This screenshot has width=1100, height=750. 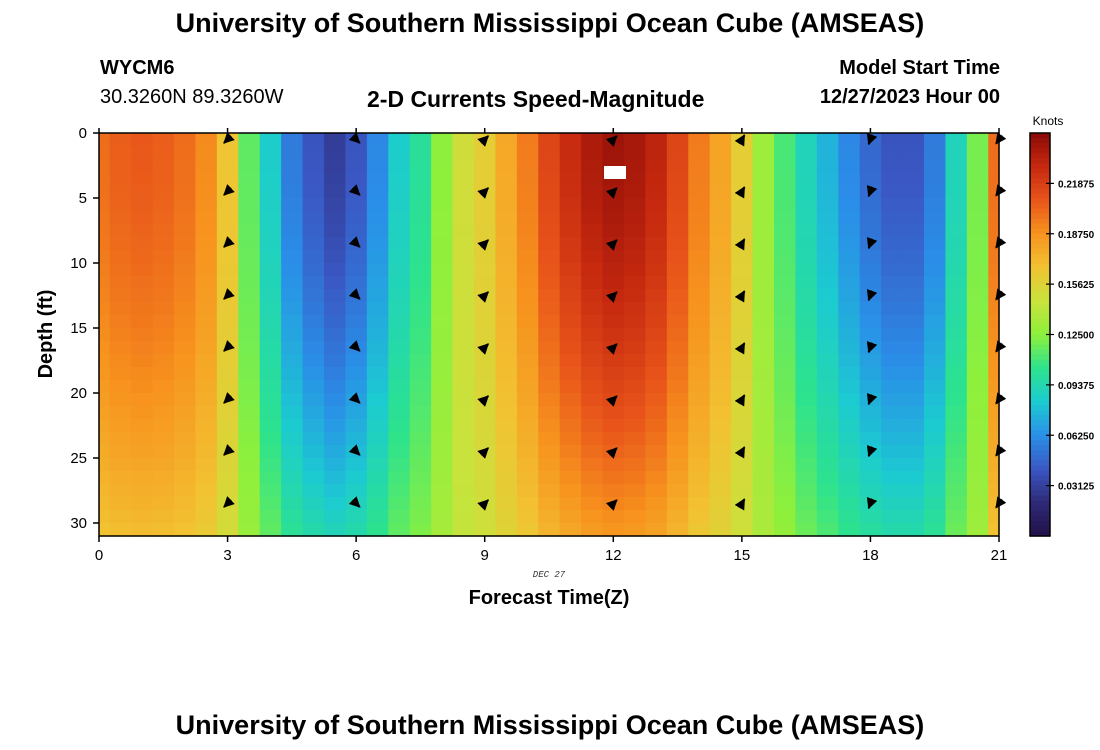 What do you see at coordinates (354, 242) in the screenshot?
I see `current-arrow` at bounding box center [354, 242].